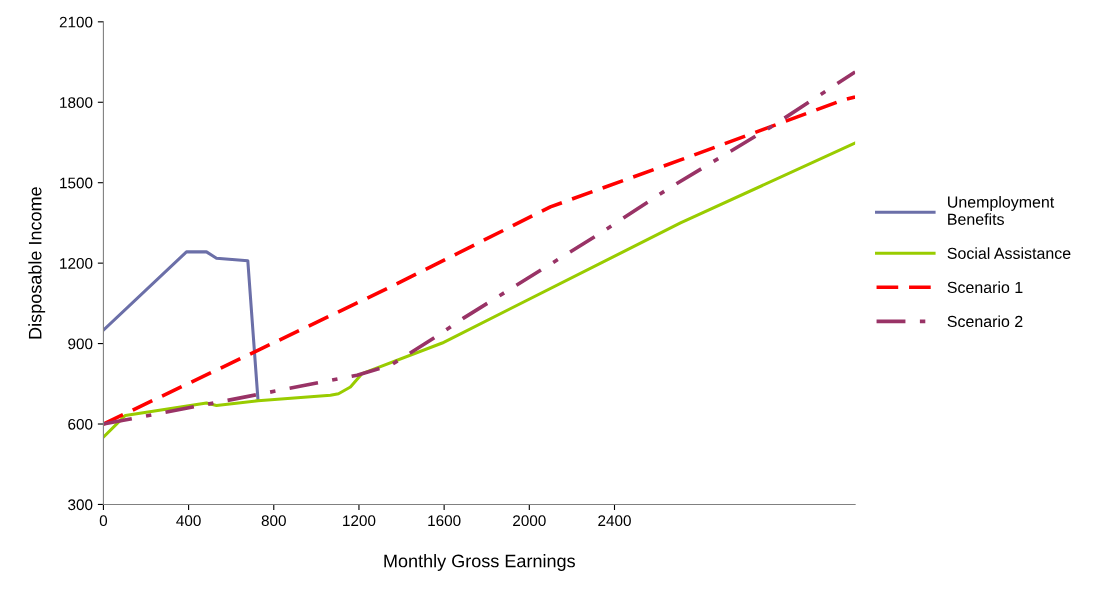  I want to click on y-tick-label: 1500, so click(76, 183).